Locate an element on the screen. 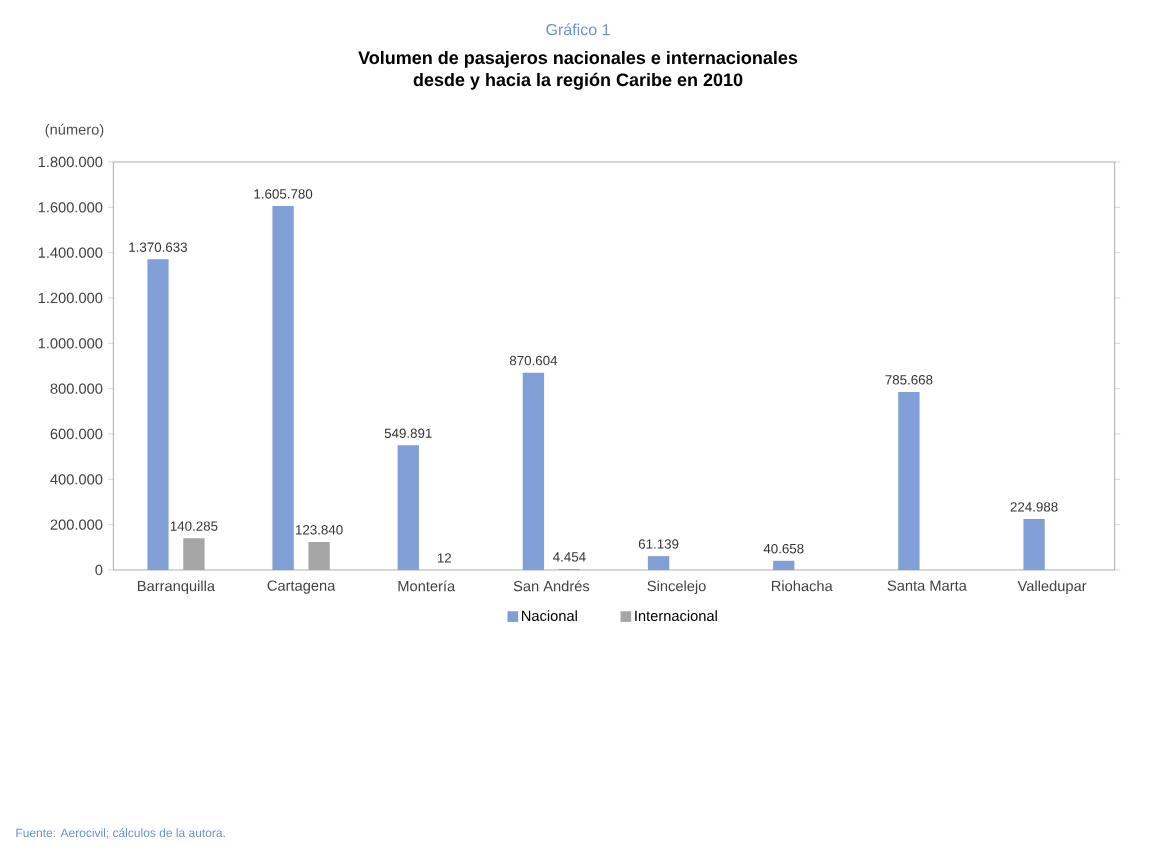 Image resolution: width=1156 pixels, height=866 pixels. data-label: 1.370.633 is located at coordinates (158, 247).